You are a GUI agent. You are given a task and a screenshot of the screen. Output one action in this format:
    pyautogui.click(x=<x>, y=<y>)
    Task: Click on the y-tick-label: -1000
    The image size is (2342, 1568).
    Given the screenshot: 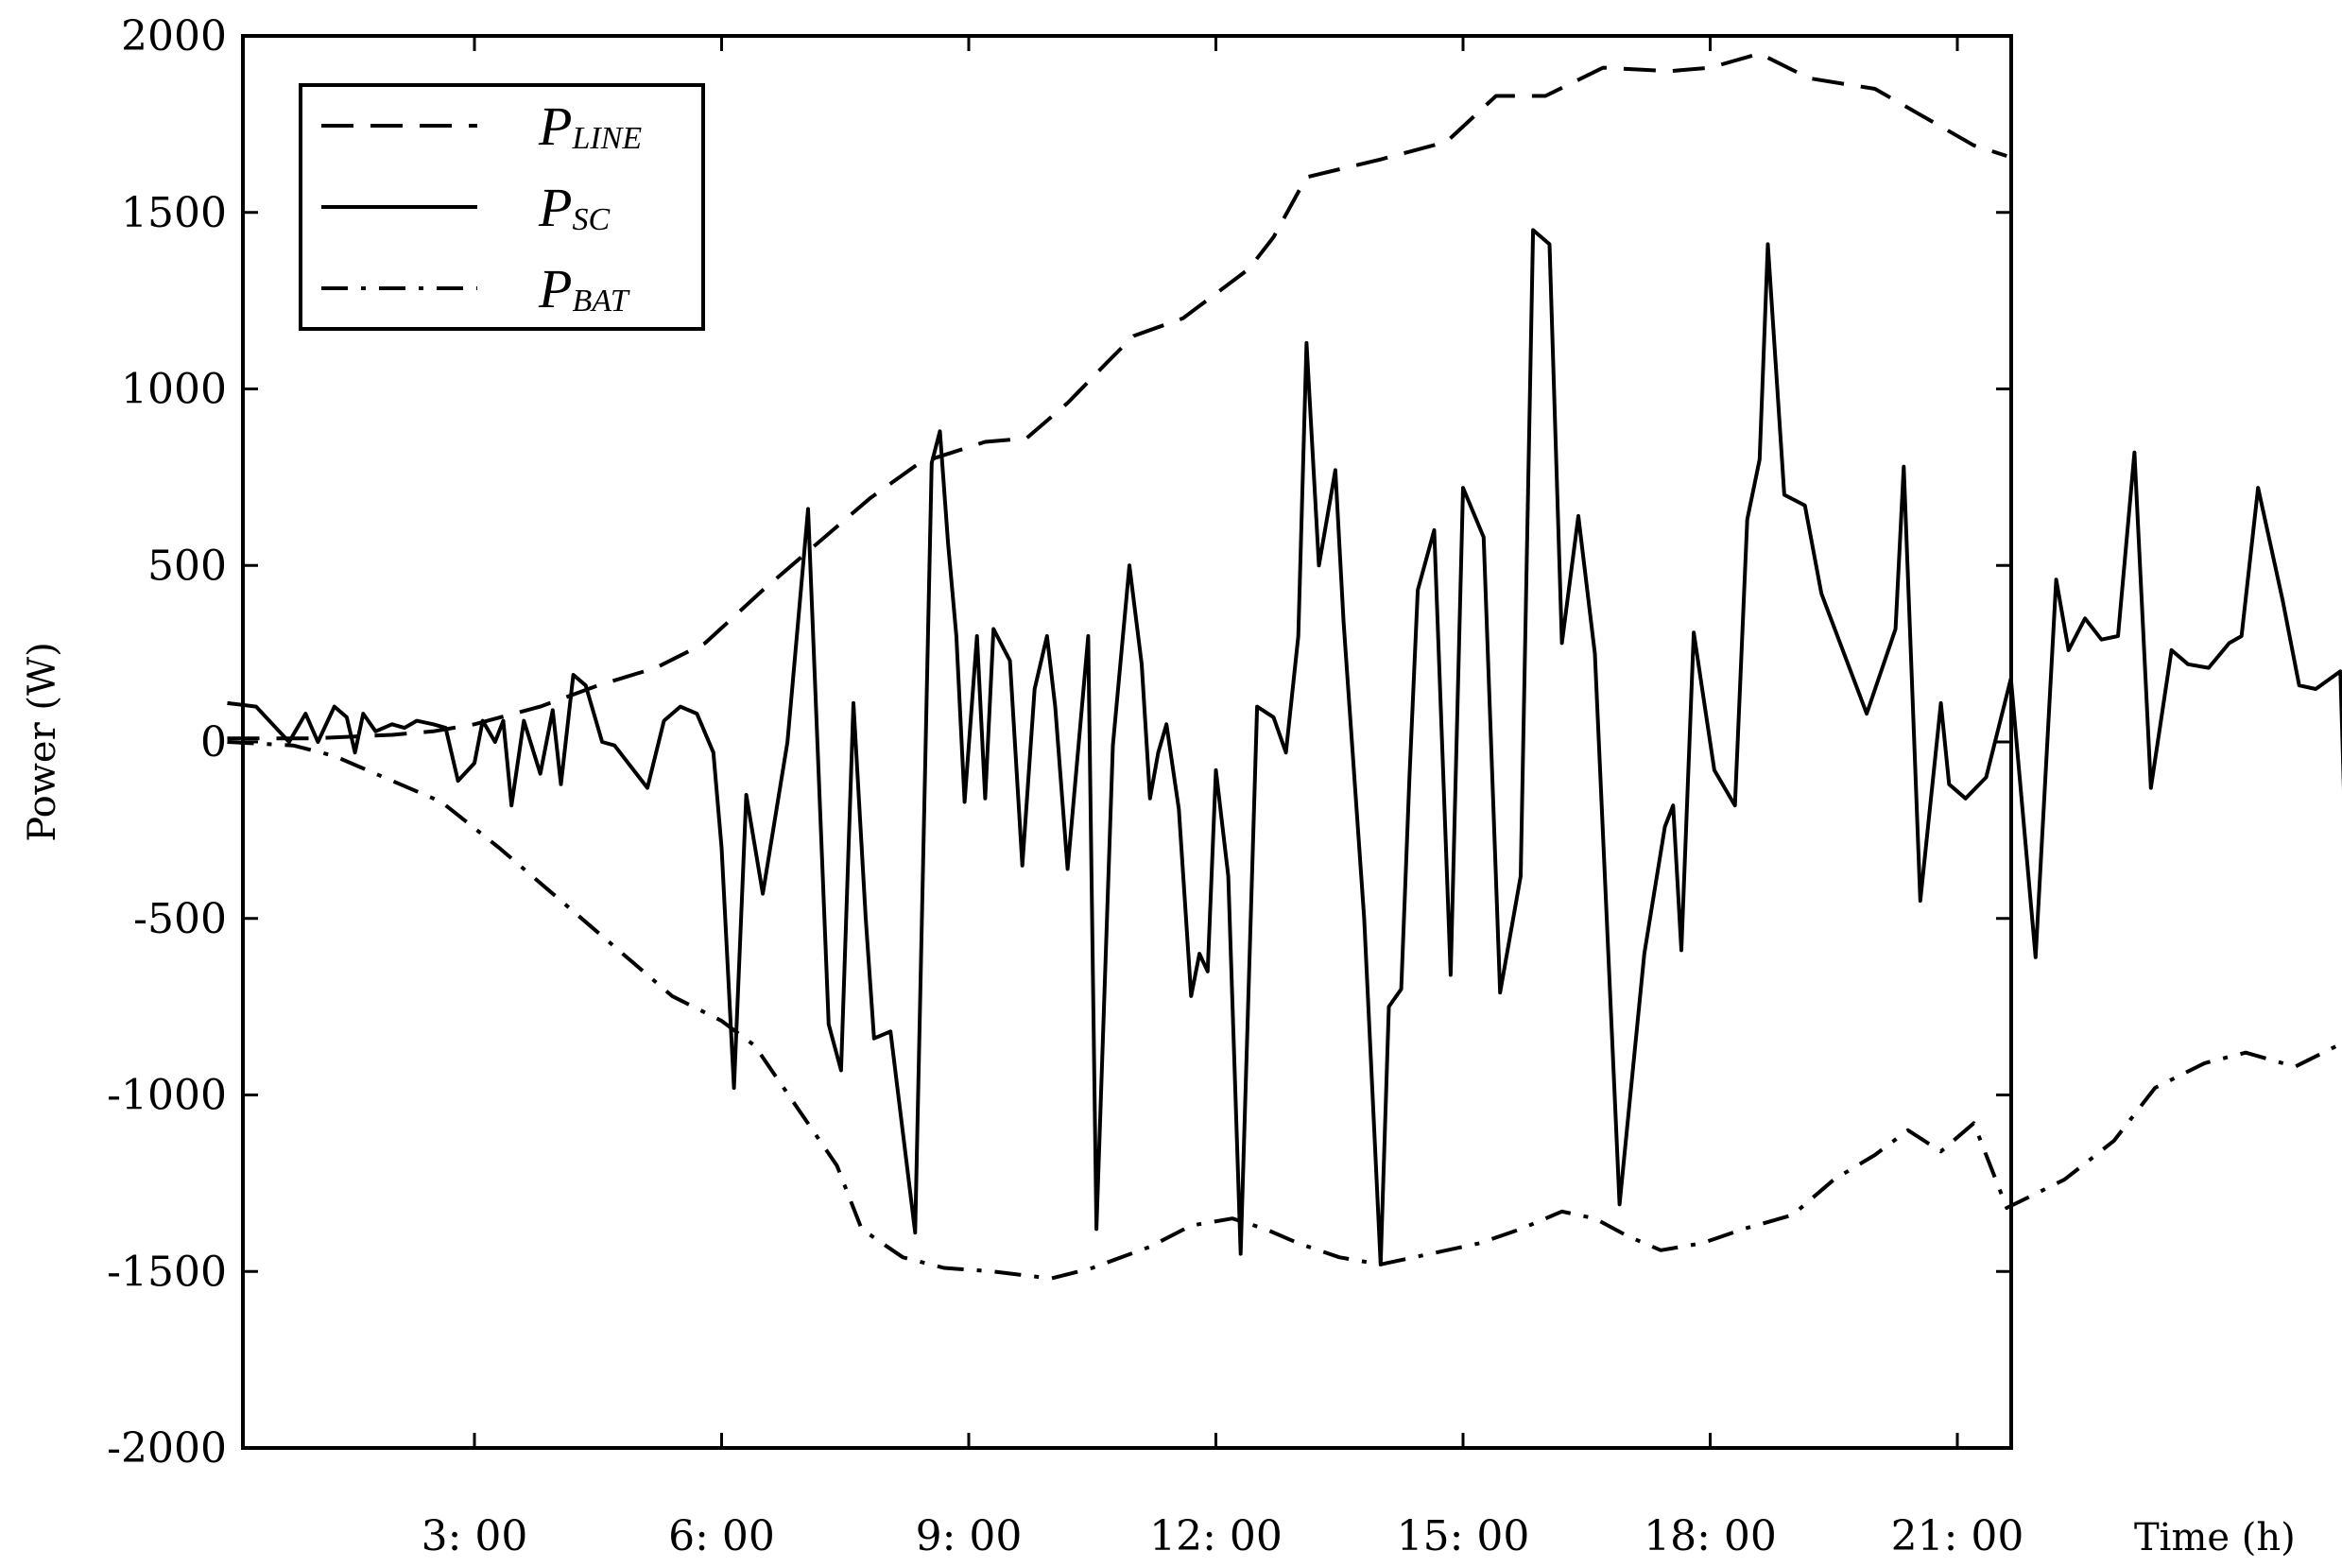 What is the action you would take?
    pyautogui.click(x=167, y=1096)
    